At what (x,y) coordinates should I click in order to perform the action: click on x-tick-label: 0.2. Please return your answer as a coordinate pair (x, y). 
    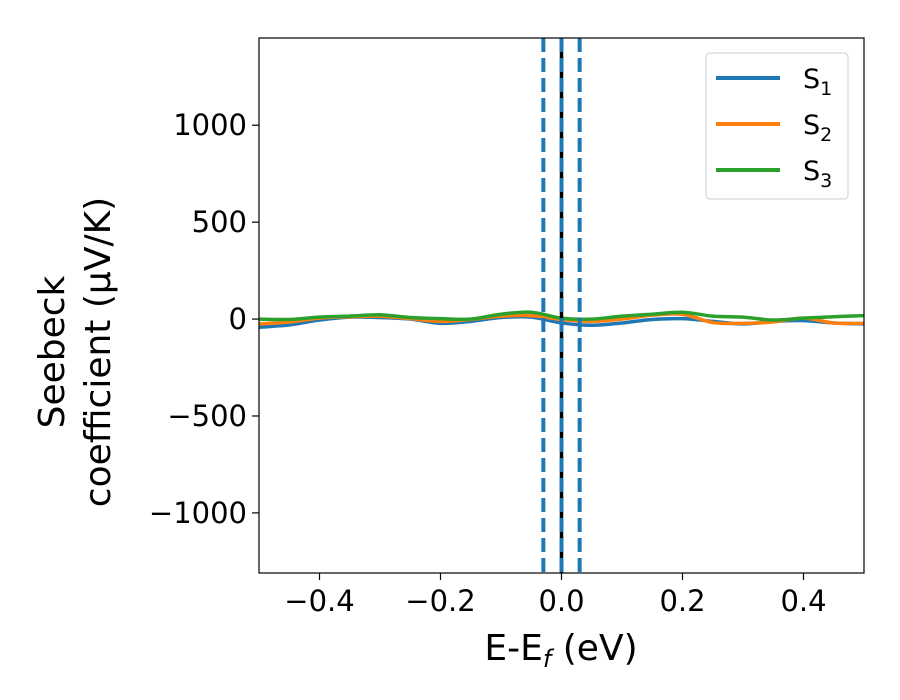
    Looking at the image, I should click on (682, 601).